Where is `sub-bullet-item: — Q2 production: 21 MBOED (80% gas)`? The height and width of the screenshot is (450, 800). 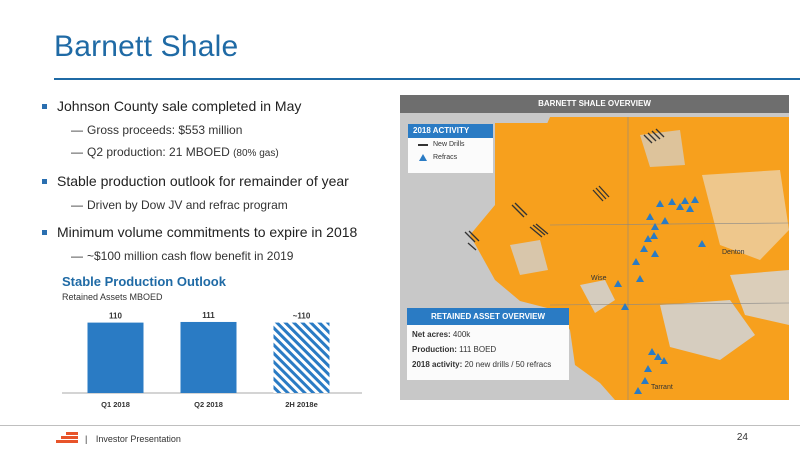
sub-bullet-item: — Q2 production: 21 MBOED (80% gas) is located at coordinates (215, 153).